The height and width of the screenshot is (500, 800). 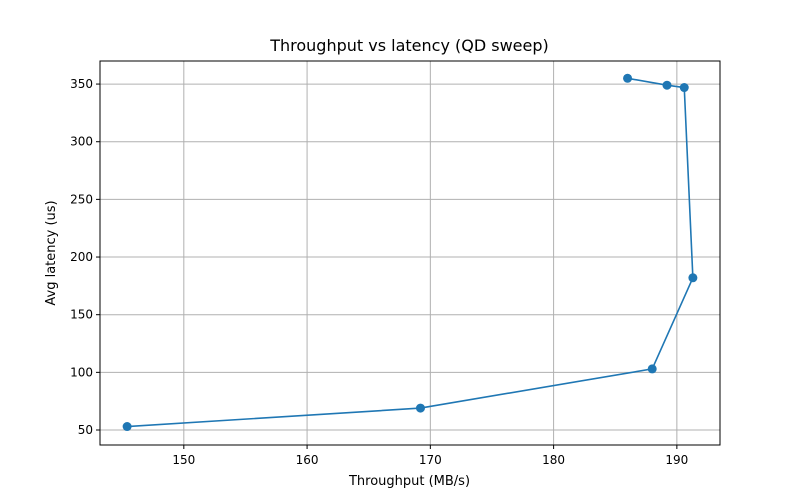 I want to click on x-tick-label: 170, so click(x=430, y=460).